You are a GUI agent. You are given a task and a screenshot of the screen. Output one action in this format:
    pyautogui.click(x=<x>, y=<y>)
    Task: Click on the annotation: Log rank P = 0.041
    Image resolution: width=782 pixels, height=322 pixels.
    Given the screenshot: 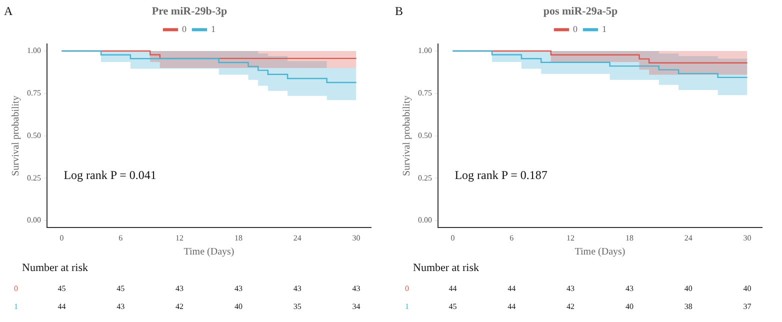 What is the action you would take?
    pyautogui.click(x=110, y=176)
    